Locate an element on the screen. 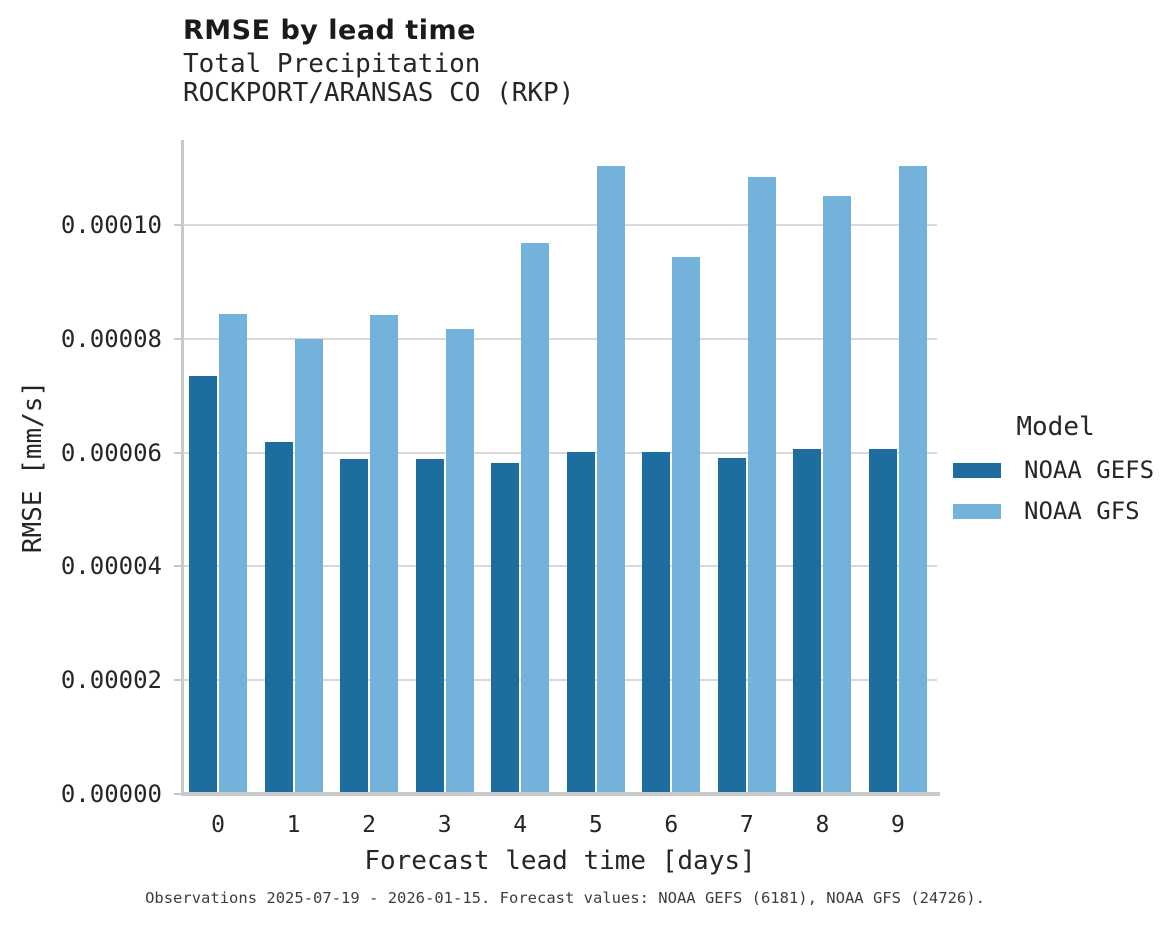 The image size is (1175, 928). y-axis-spine is located at coordinates (182, 468).